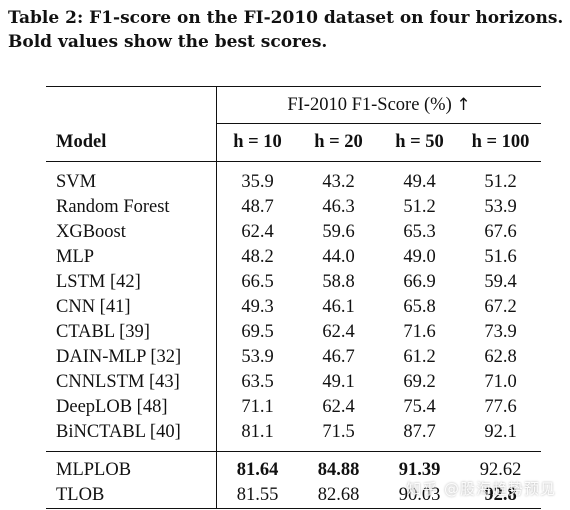 The image size is (570, 510). What do you see at coordinates (257, 432) in the screenshot?
I see `score-cell: 81.1` at bounding box center [257, 432].